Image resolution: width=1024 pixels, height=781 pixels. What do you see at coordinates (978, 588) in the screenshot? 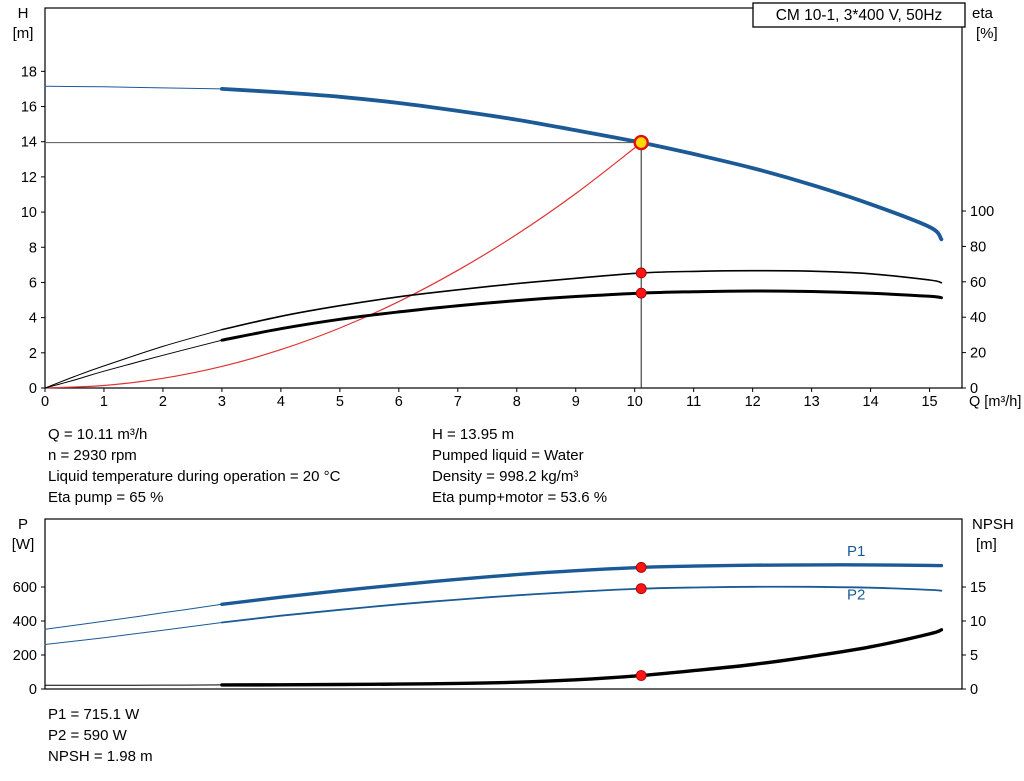
I see `y-right-tick-label: 15` at bounding box center [978, 588].